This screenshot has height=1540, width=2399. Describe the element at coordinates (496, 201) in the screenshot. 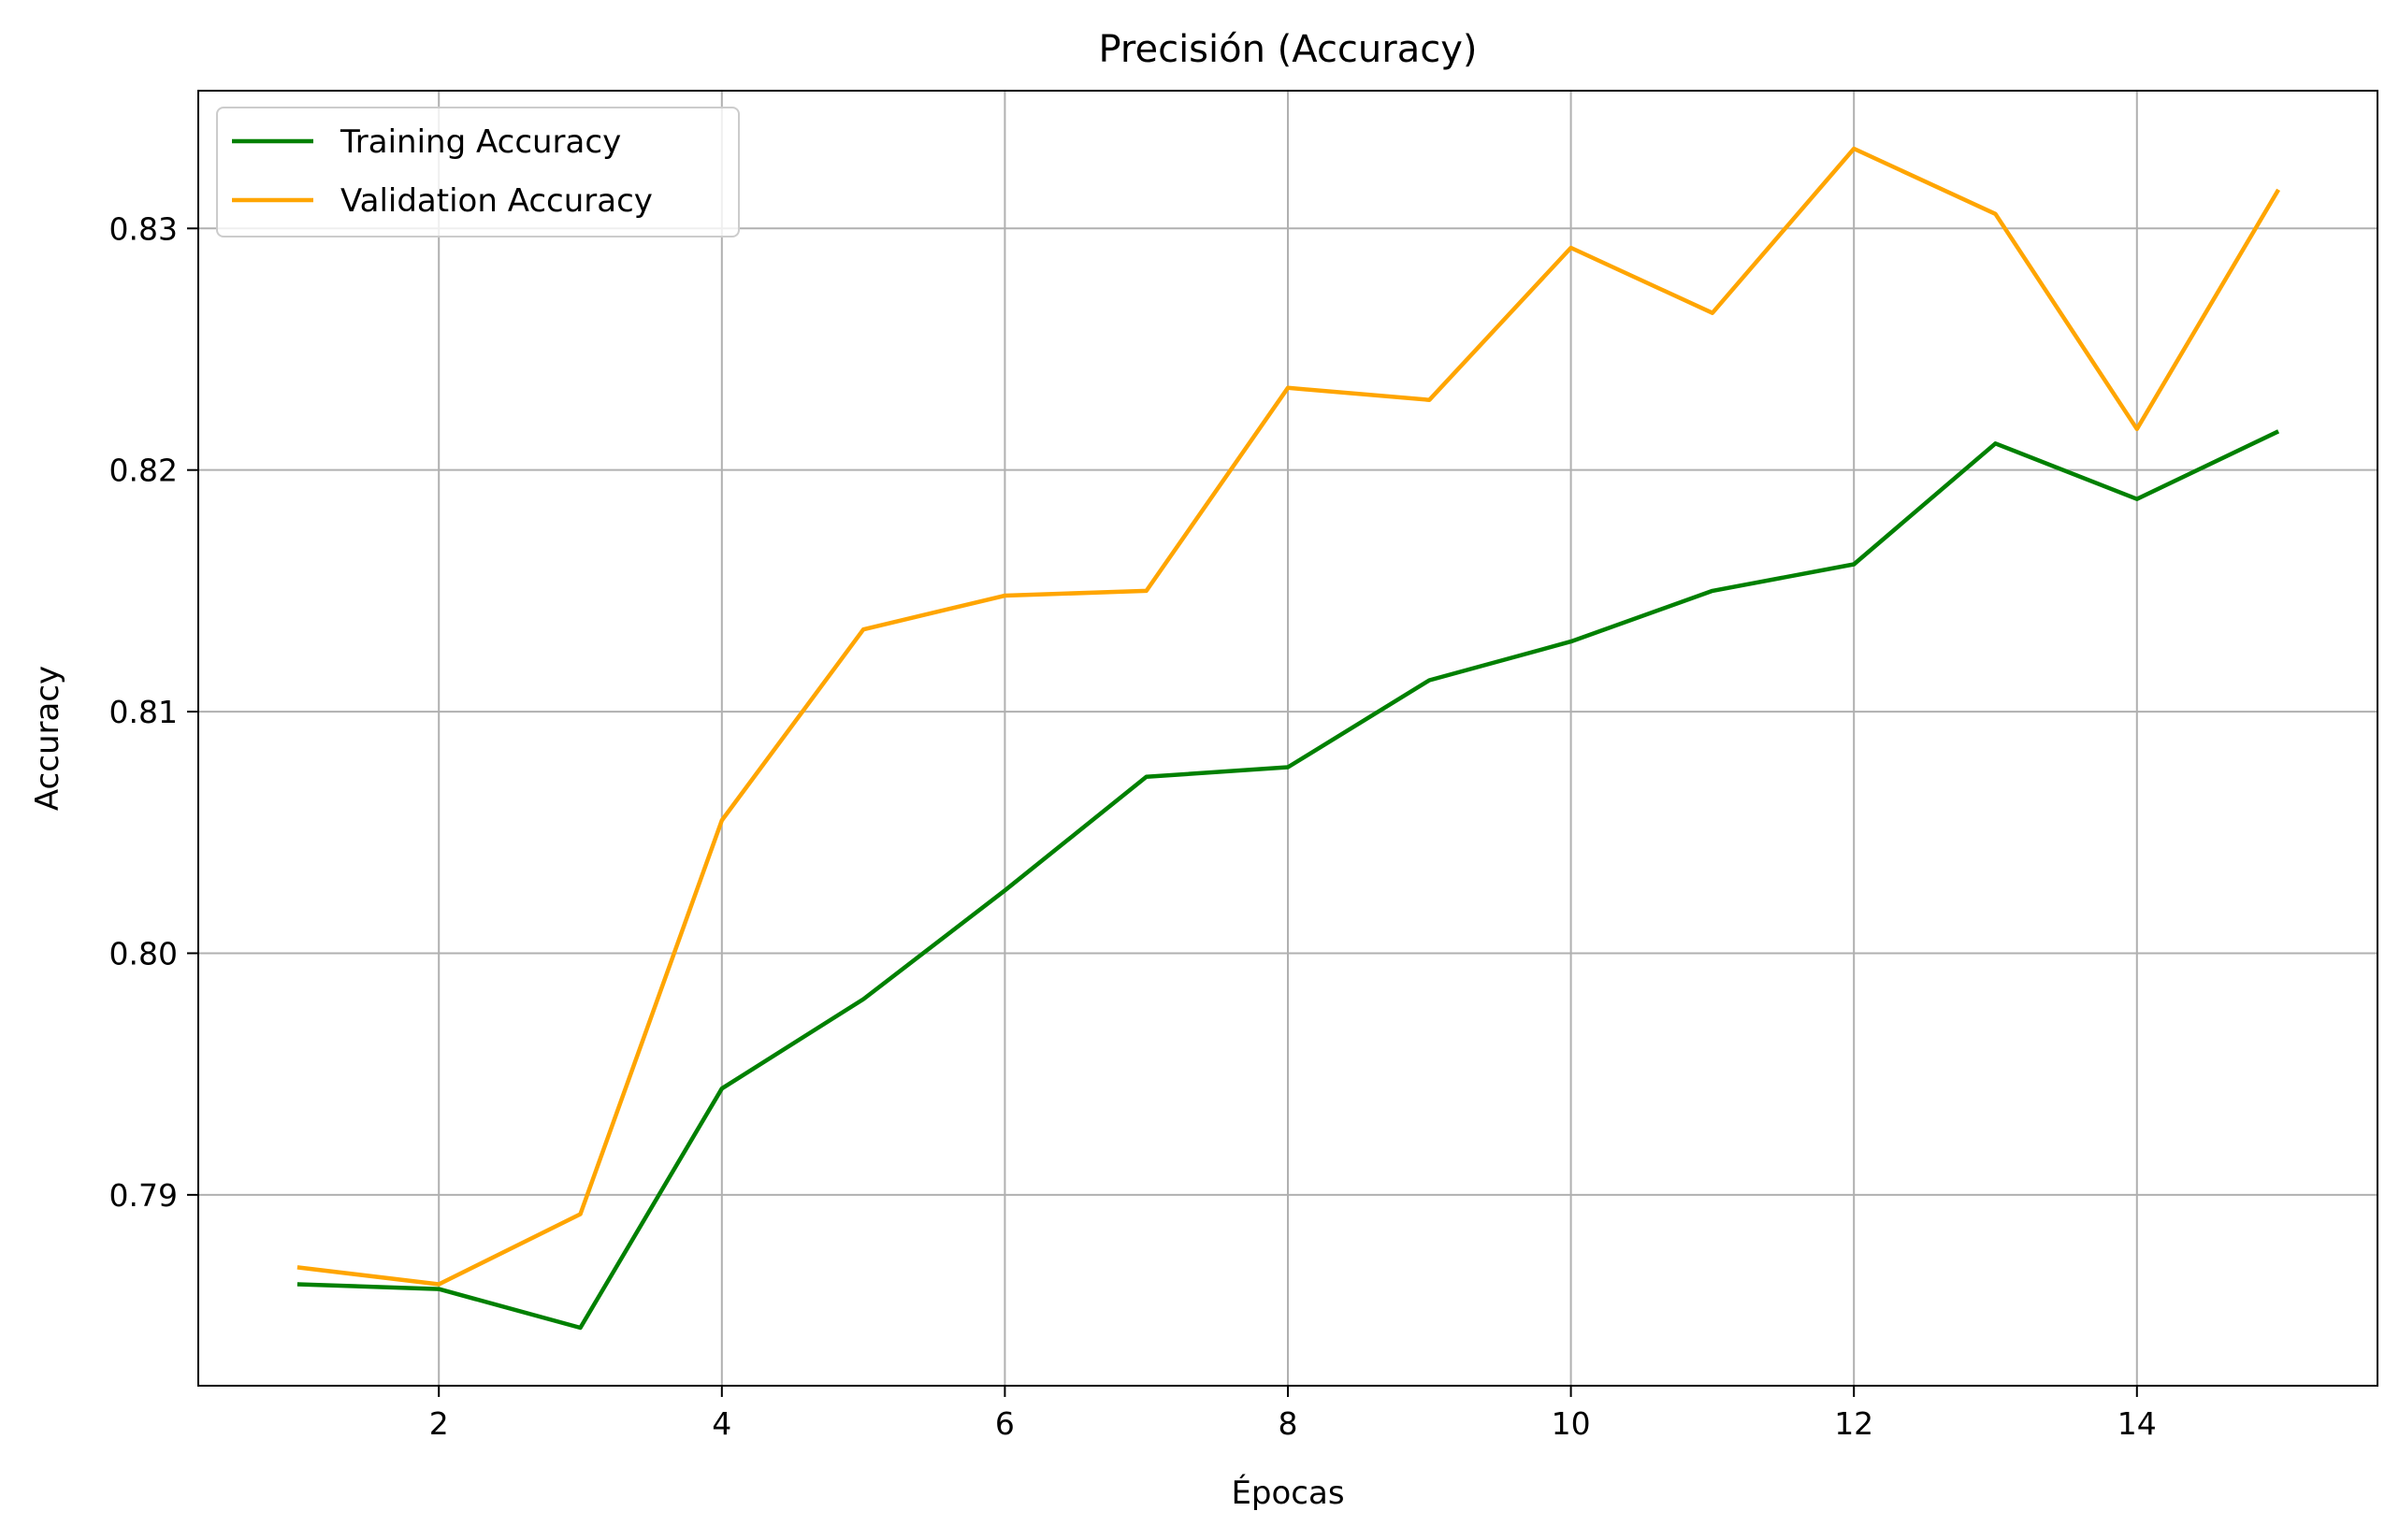

I see `legend-label: Validation Accuracy` at that location.